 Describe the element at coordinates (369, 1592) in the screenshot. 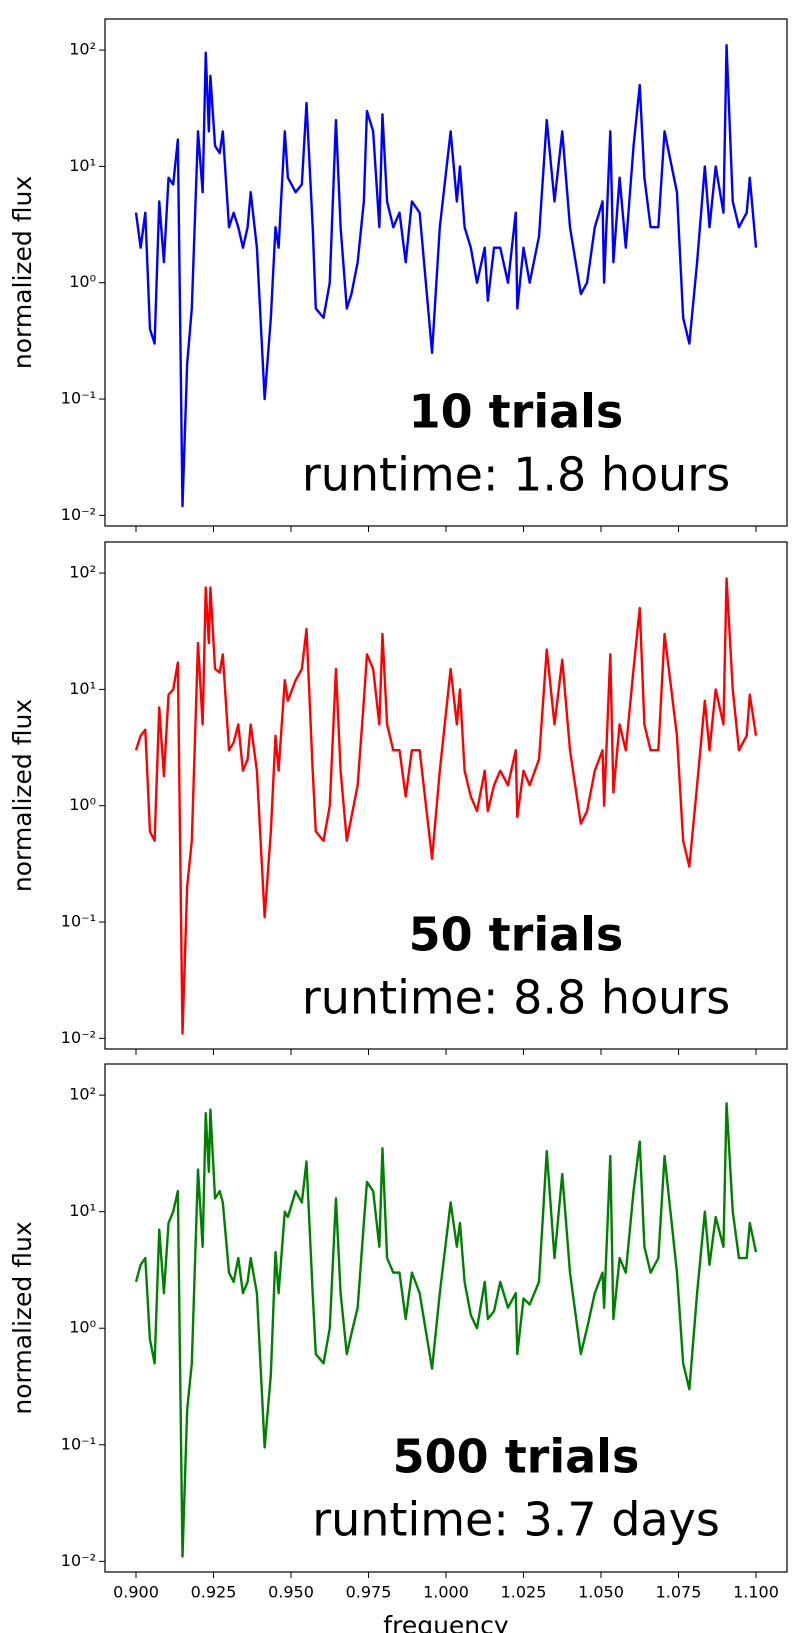

I see `x-tick-label: 0.975` at that location.